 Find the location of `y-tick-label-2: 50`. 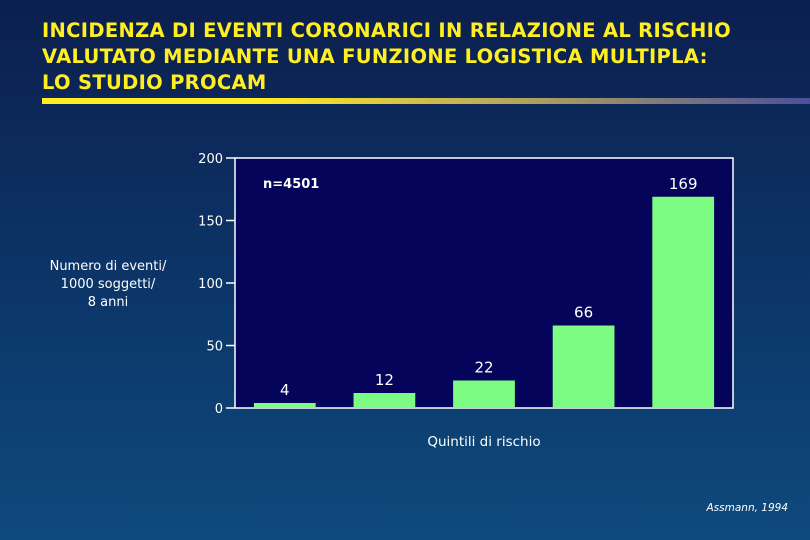

y-tick-label-2: 50 is located at coordinates (214, 347).